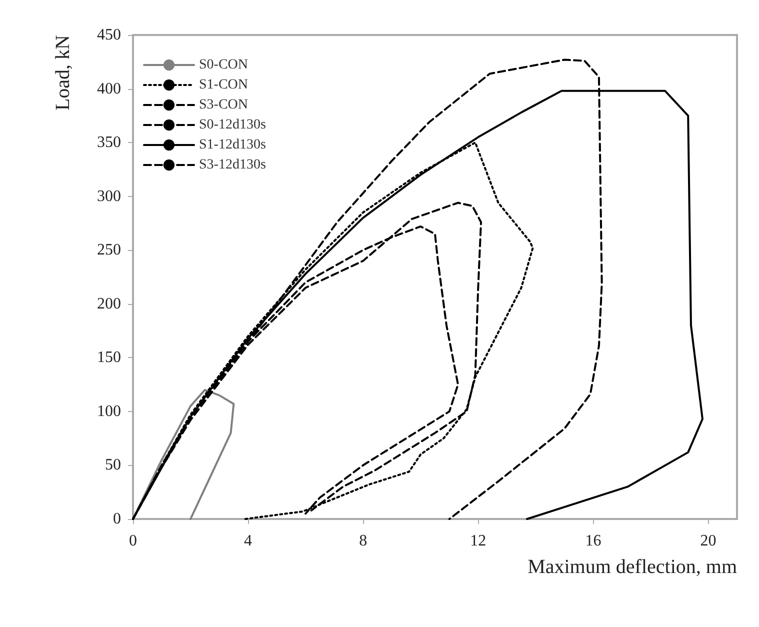 This screenshot has width=759, height=627. Describe the element at coordinates (248, 541) in the screenshot. I see `x-tick-label: 4` at that location.